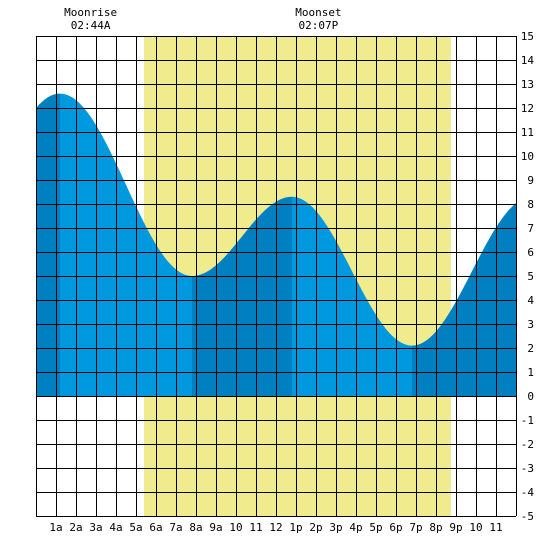  What do you see at coordinates (155, 527) in the screenshot?
I see `x-tick-label: 6a` at bounding box center [155, 527].